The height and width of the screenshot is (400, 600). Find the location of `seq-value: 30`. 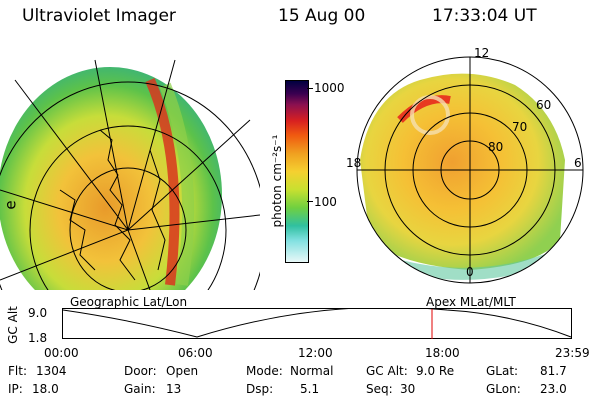

seq-value: 30 is located at coordinates (408, 389).